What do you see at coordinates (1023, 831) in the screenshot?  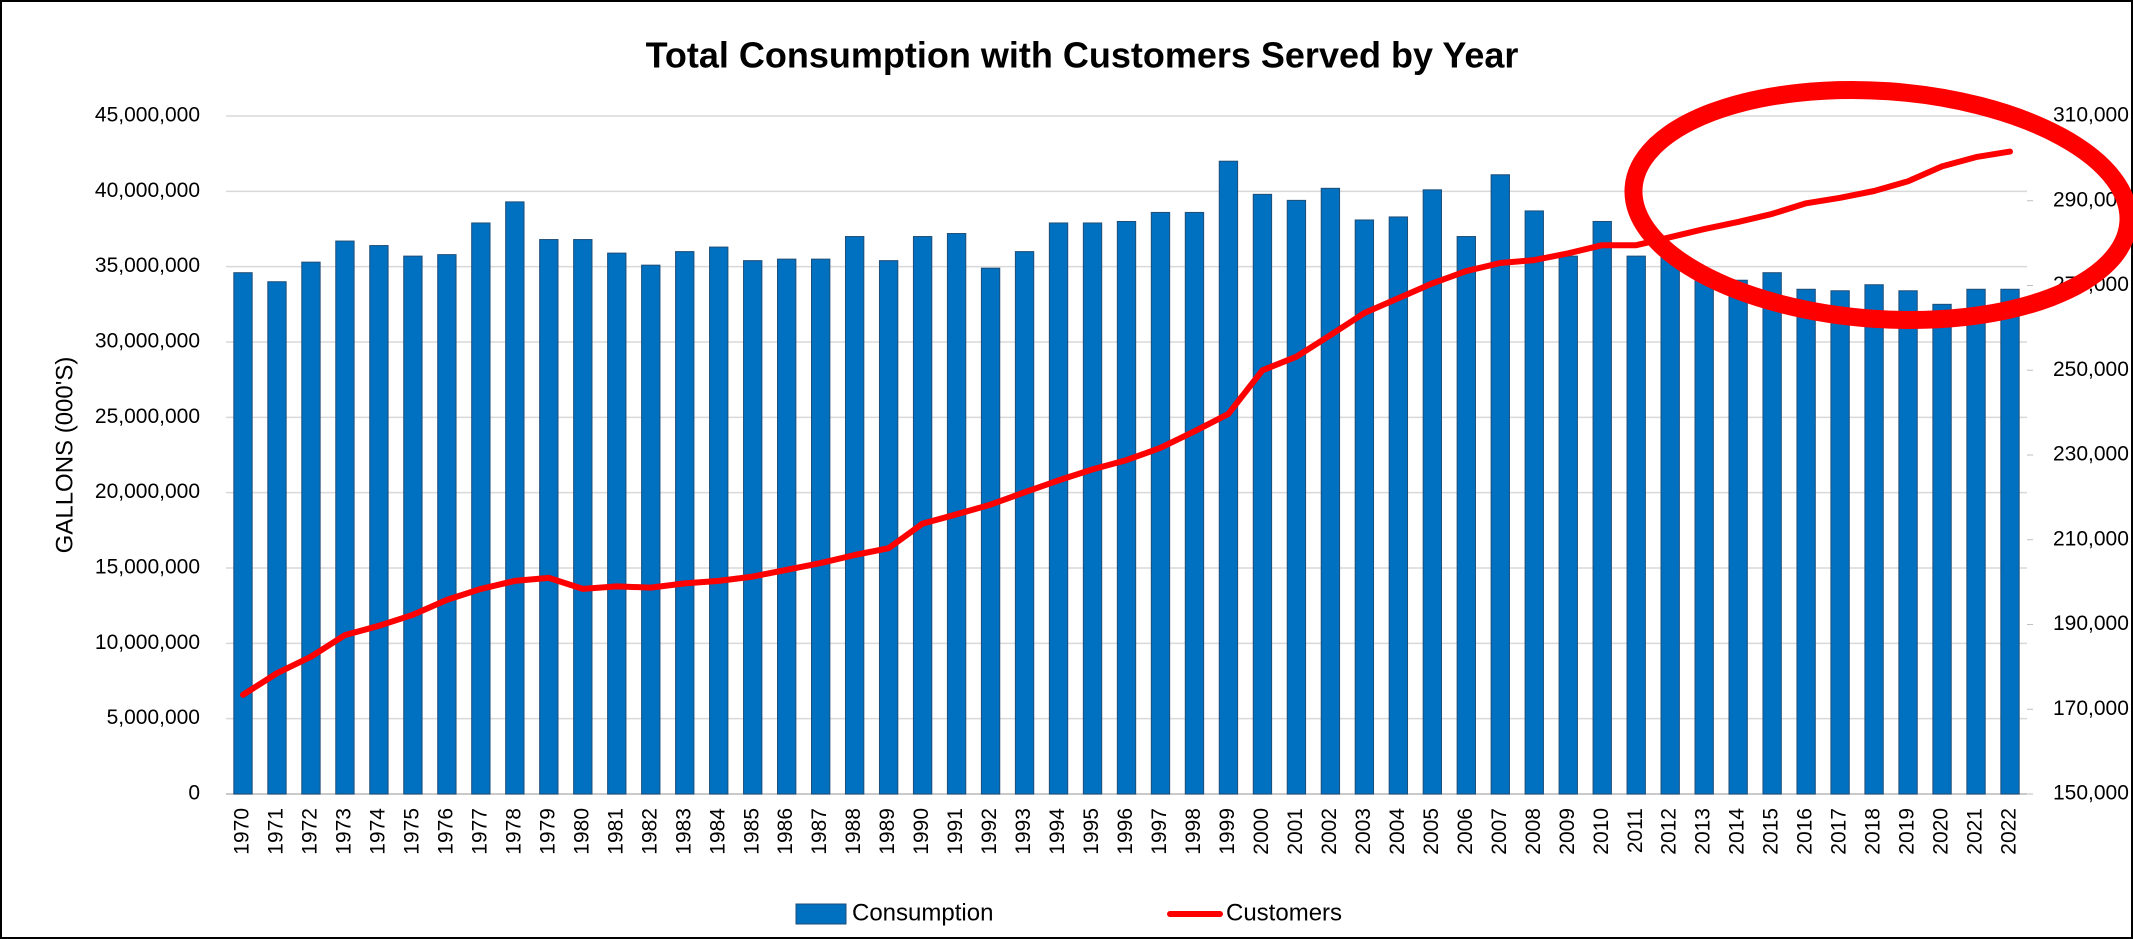 I see `x-tick-label: 1993` at bounding box center [1023, 831].